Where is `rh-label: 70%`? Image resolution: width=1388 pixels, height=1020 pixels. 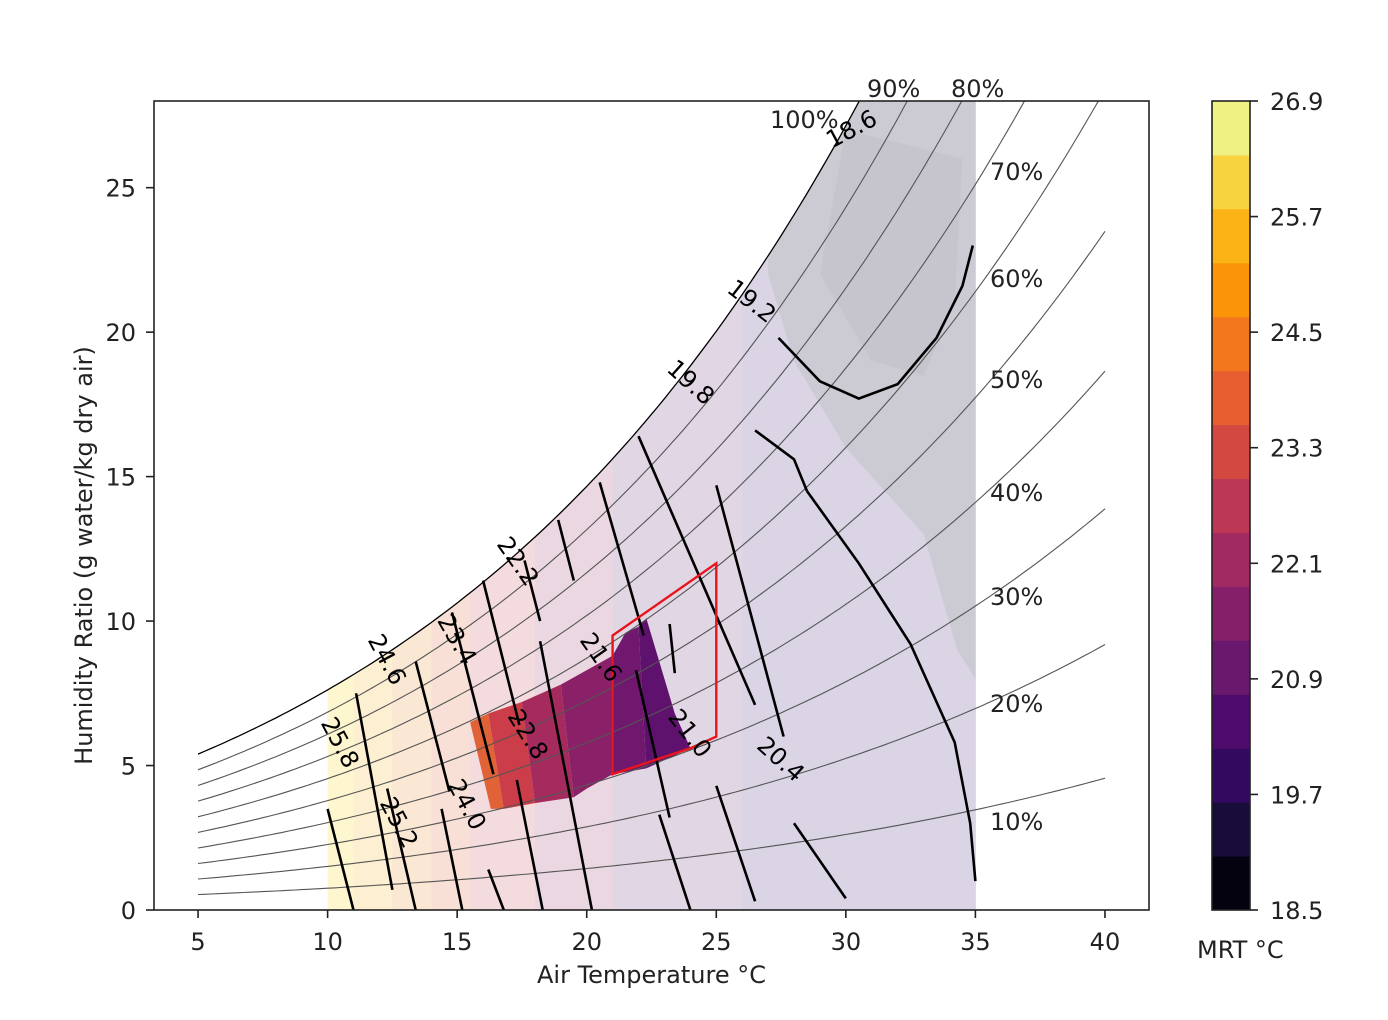
rh-label: 70% is located at coordinates (1016, 172).